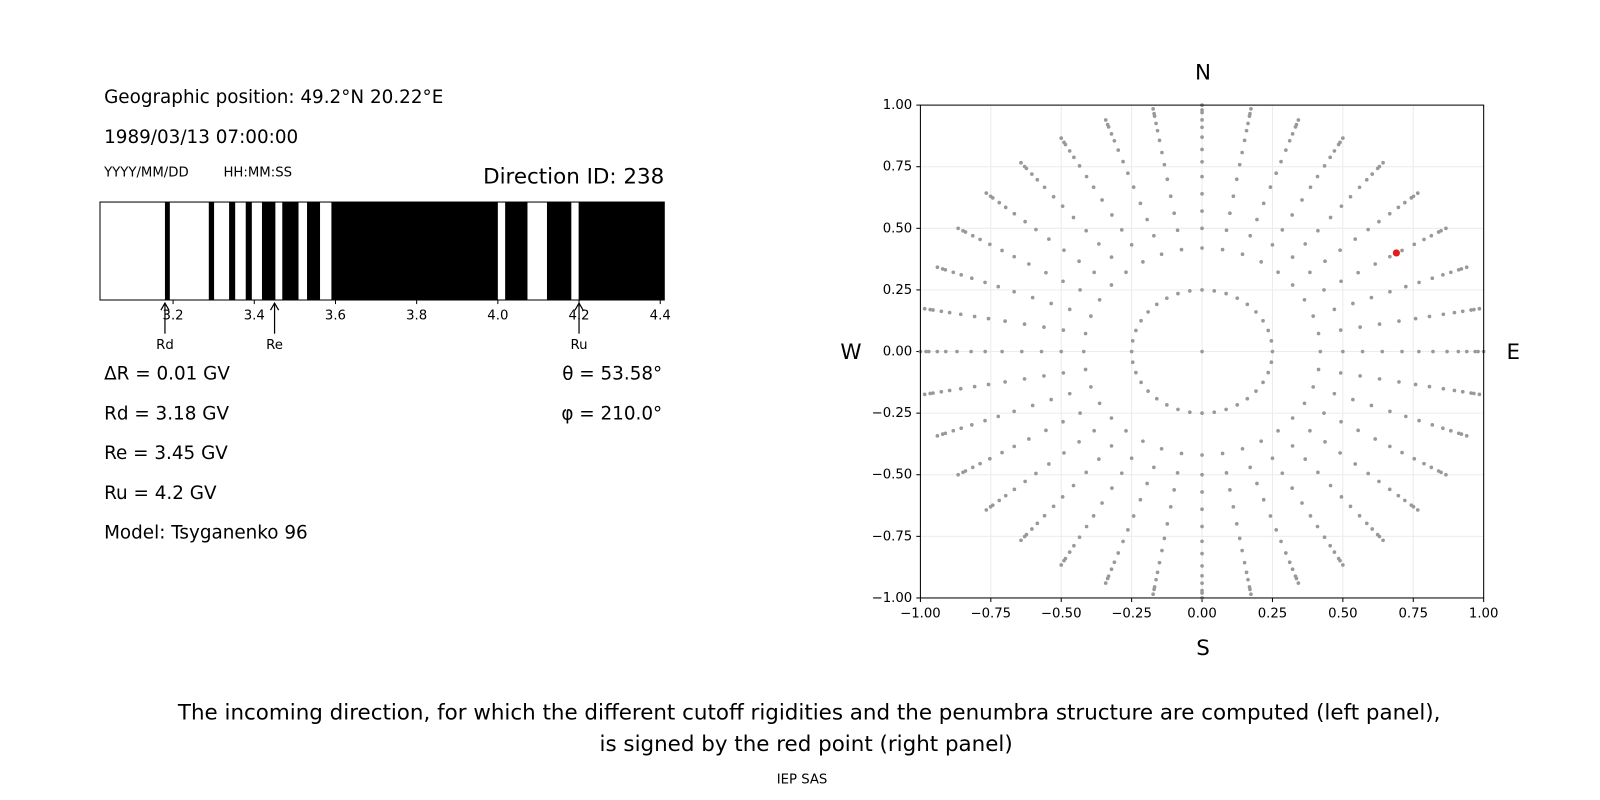 This screenshot has width=1600, height=800. I want to click on x-tick-label: 4.4, so click(660, 315).